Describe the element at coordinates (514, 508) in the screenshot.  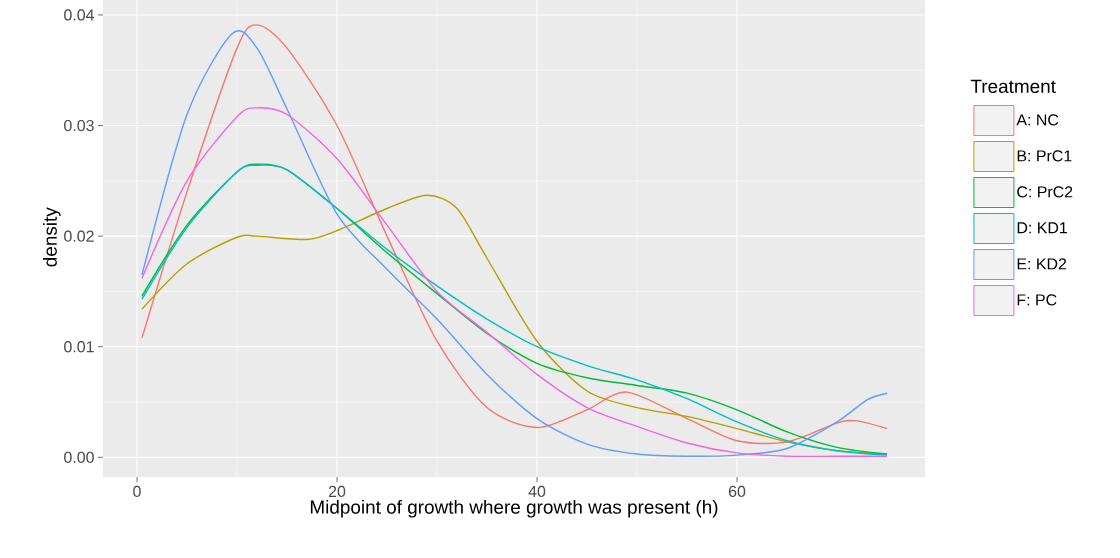
I see `x-axis-title: Midpoint of growth where growth was present (h)` at that location.